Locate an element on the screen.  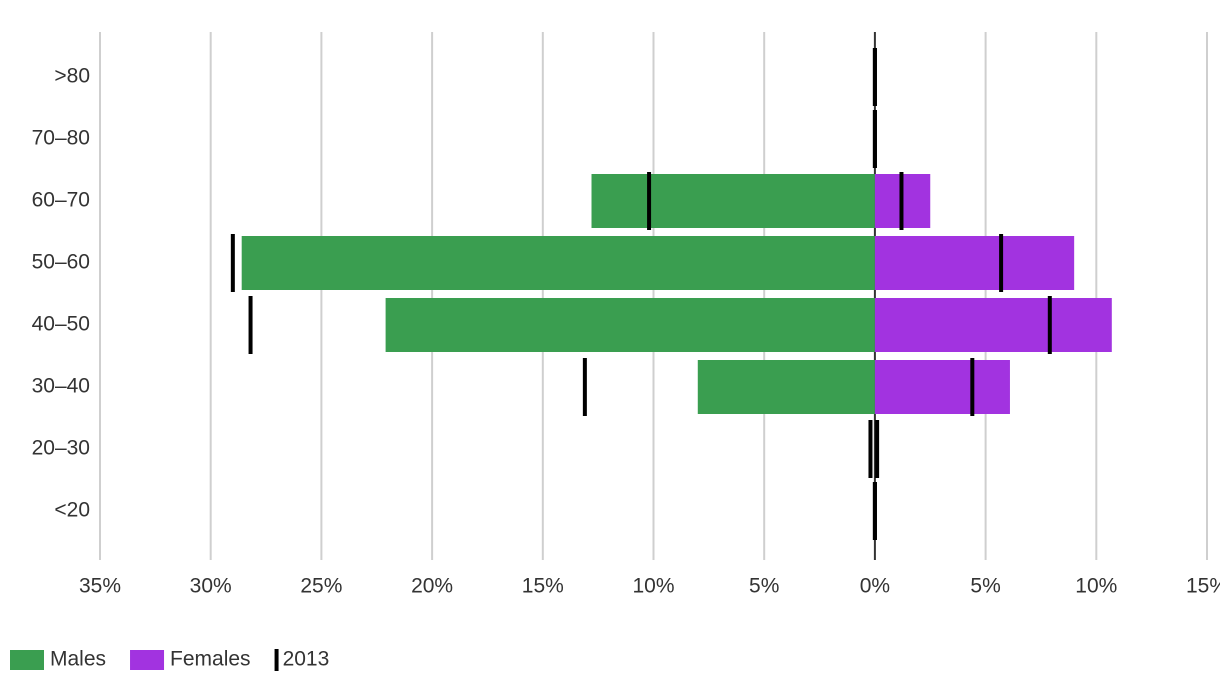
x-tick-label: 25% is located at coordinates (321, 586).